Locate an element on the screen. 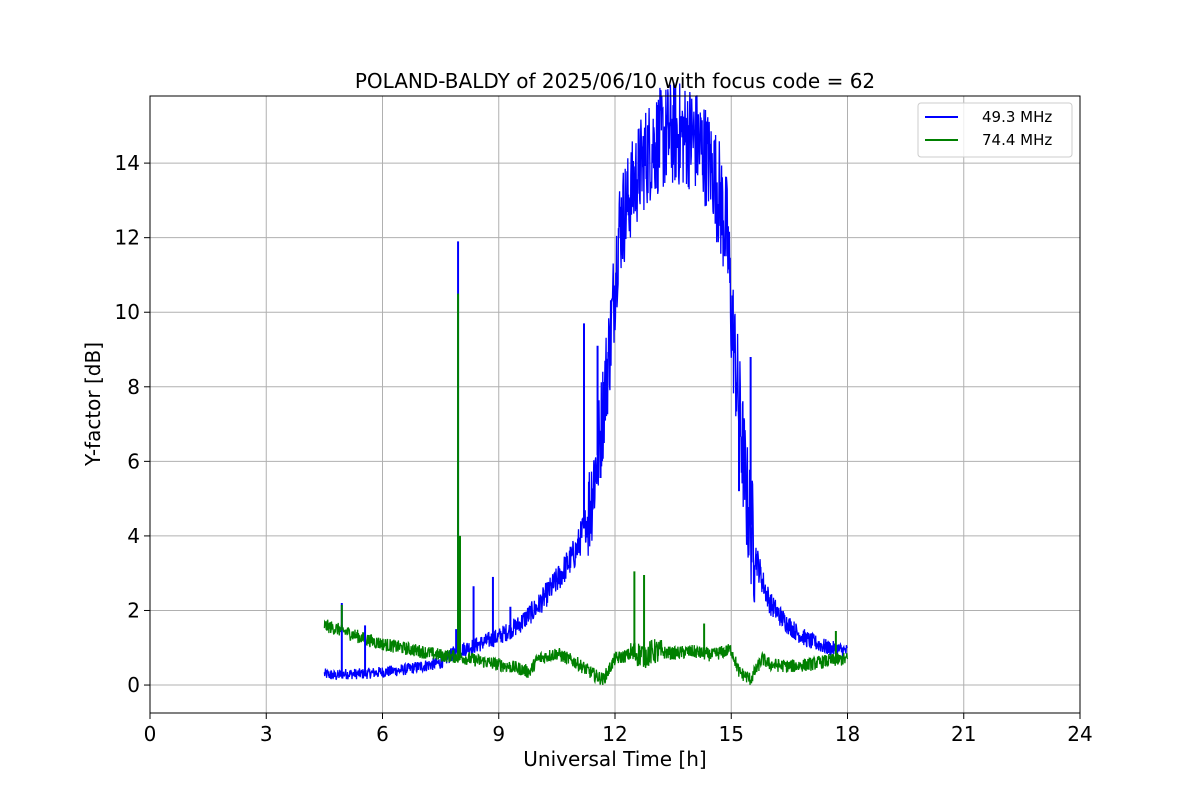  y-tick-label: 2 is located at coordinates (133, 610).